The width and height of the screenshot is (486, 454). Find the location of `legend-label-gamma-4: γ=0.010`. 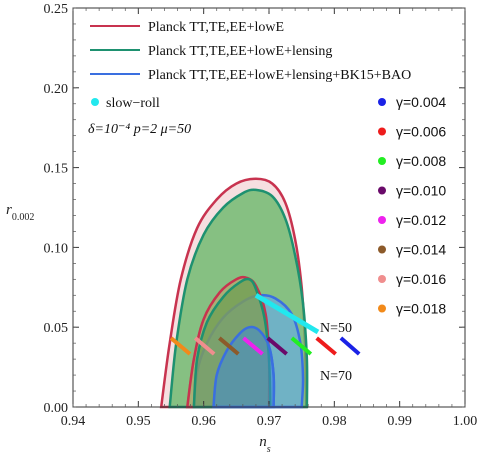

legend-label-gamma-4: γ=0.010 is located at coordinates (421, 191).